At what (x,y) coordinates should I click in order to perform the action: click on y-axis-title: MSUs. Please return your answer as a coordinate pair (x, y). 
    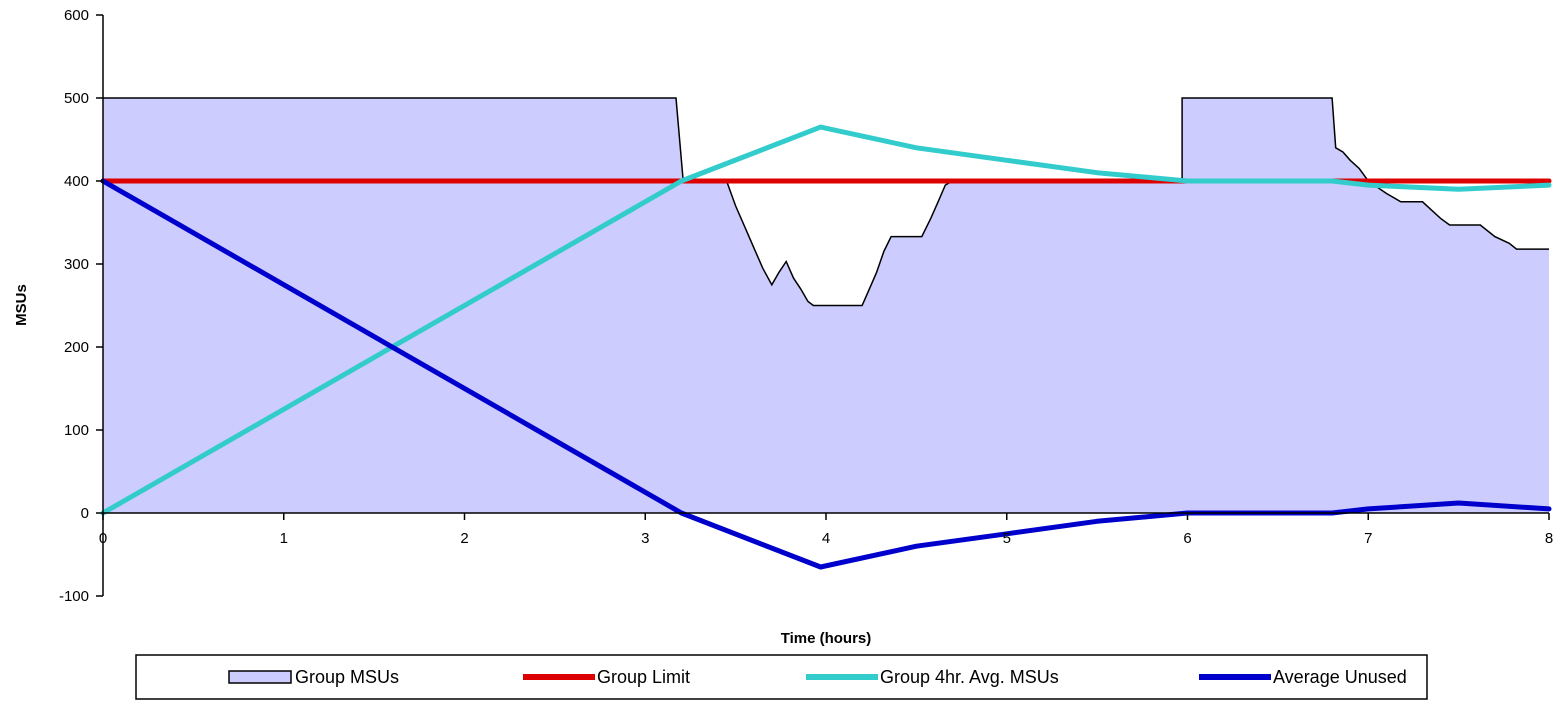
    Looking at the image, I should click on (21, 305).